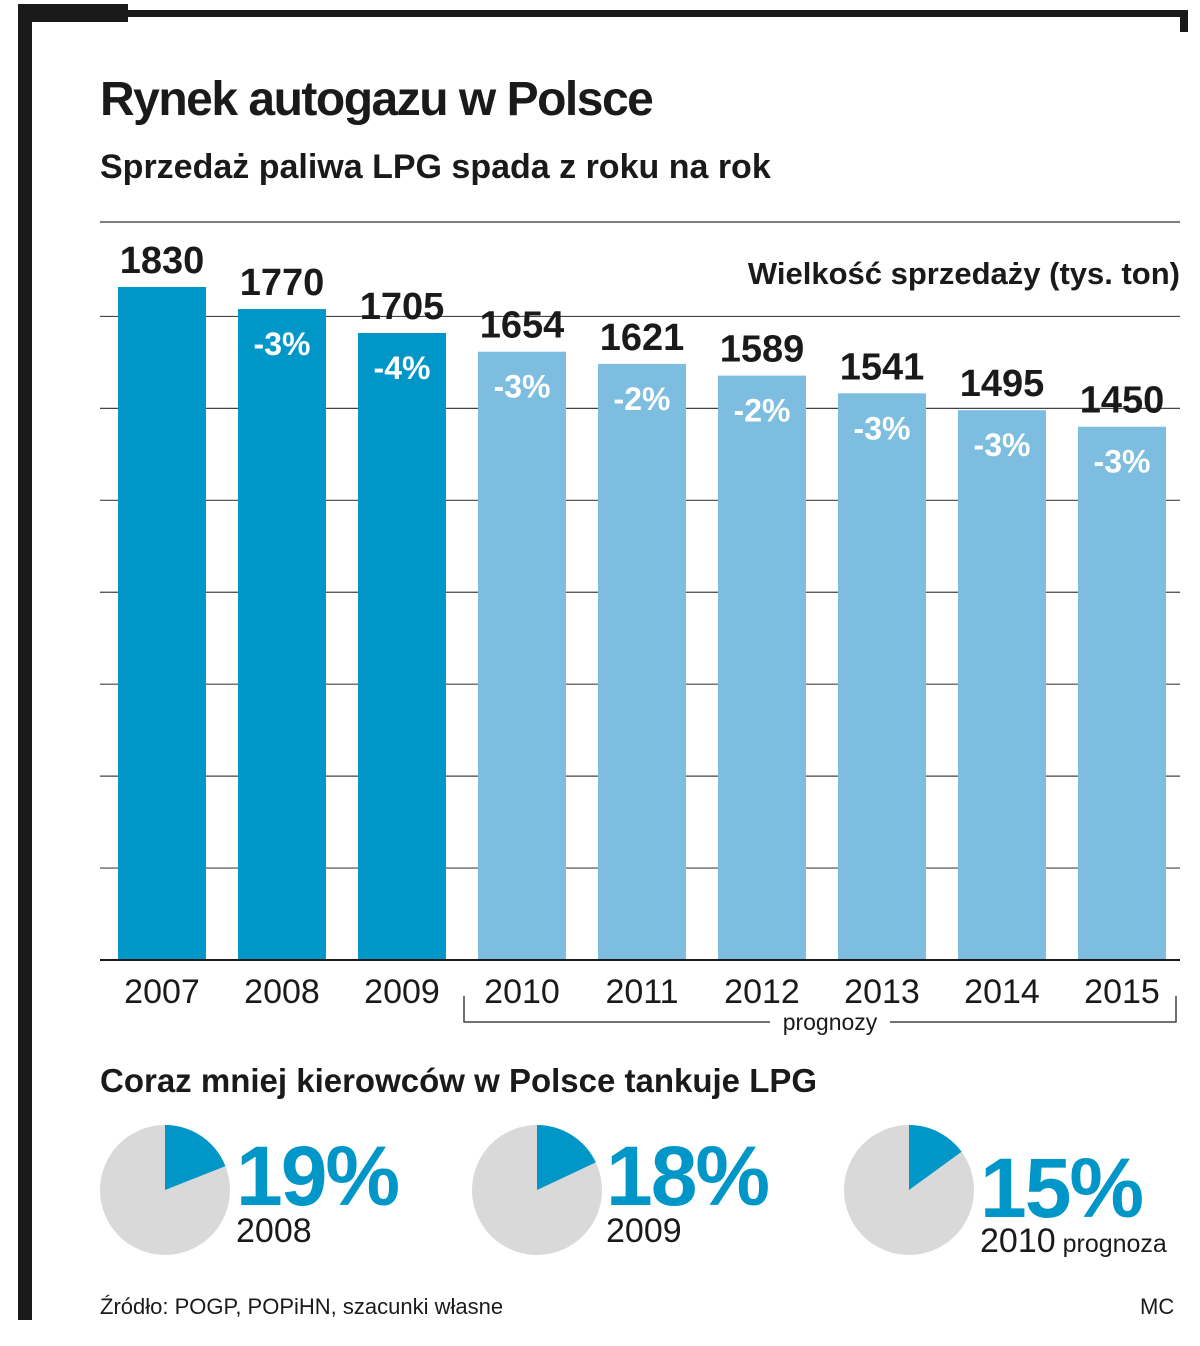 Image resolution: width=1200 pixels, height=1346 pixels. What do you see at coordinates (762, 411) in the screenshot?
I see `change-label-2012: -2%` at bounding box center [762, 411].